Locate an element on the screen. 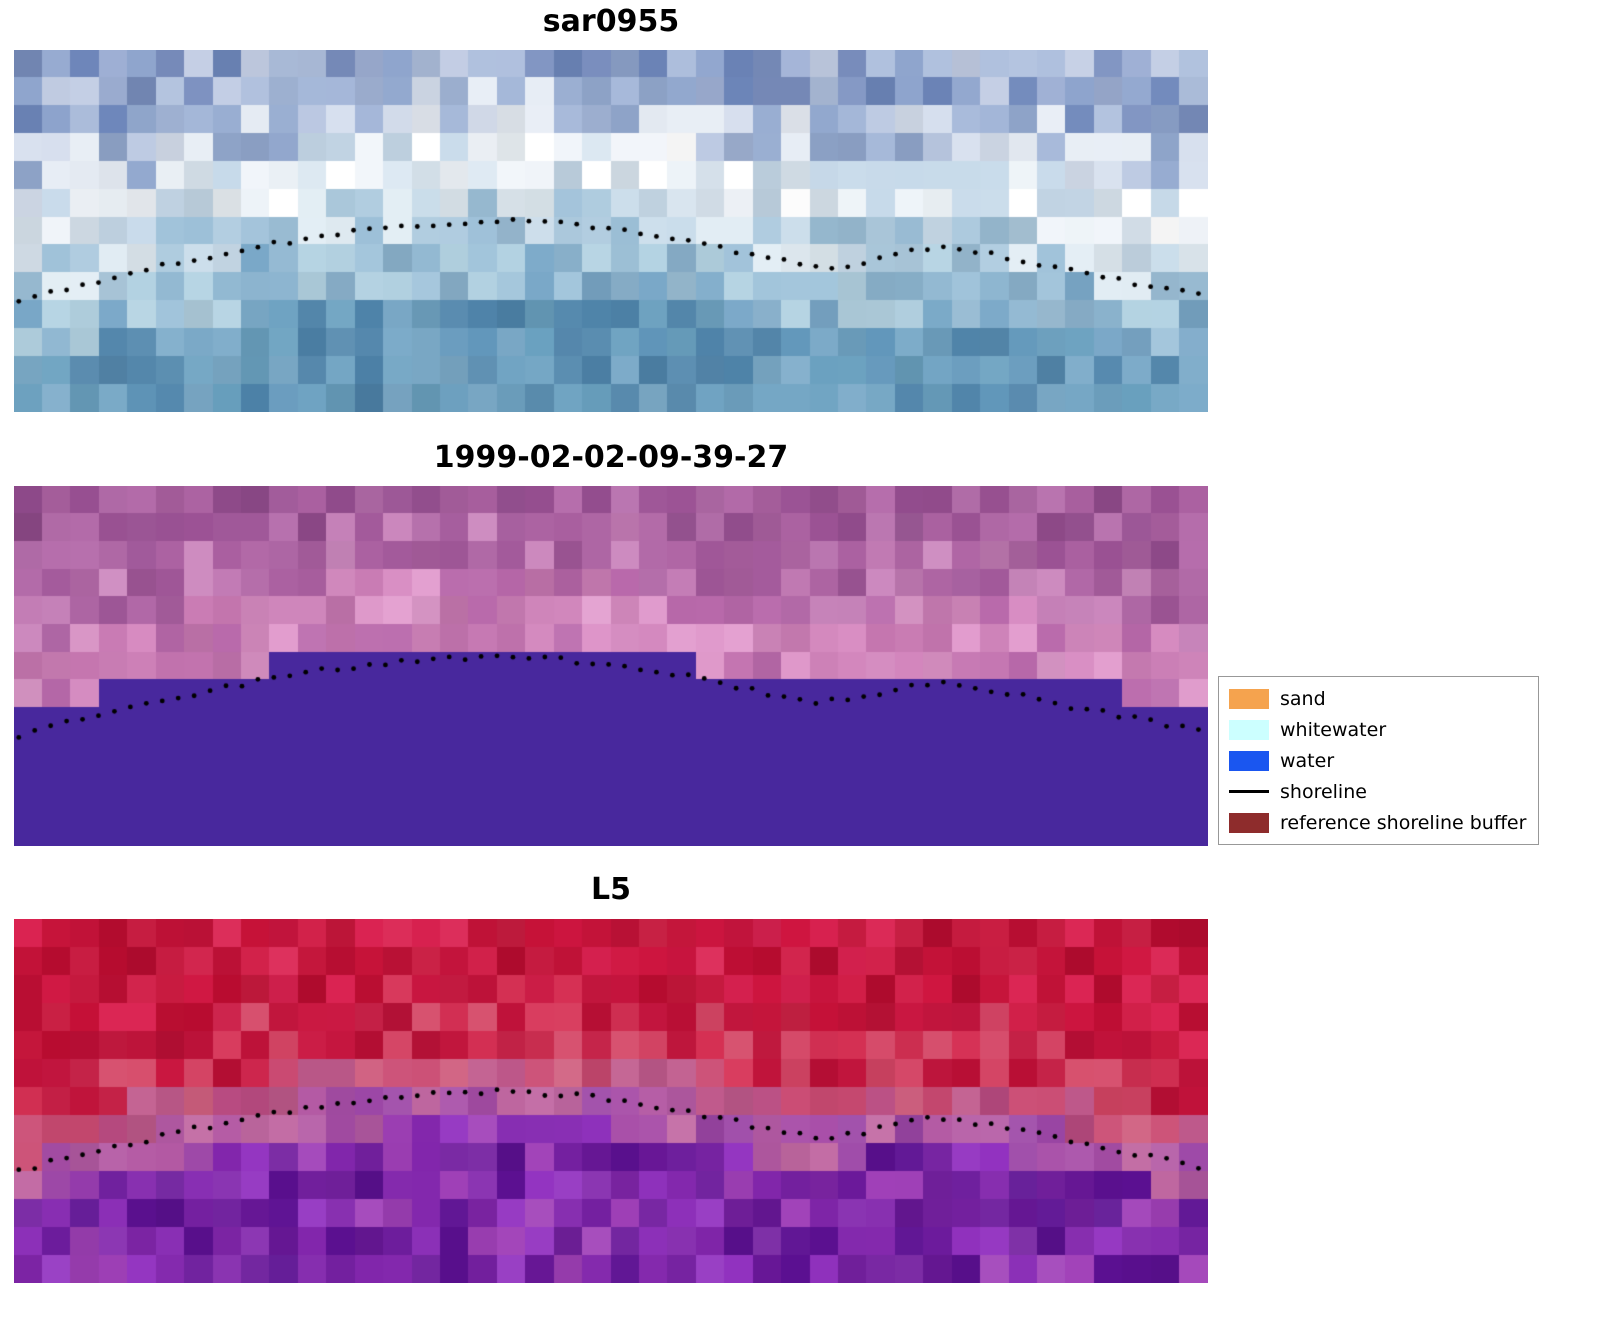 The width and height of the screenshot is (1618, 1337). legend-label-whitewater: whitewater is located at coordinates (1333, 729).